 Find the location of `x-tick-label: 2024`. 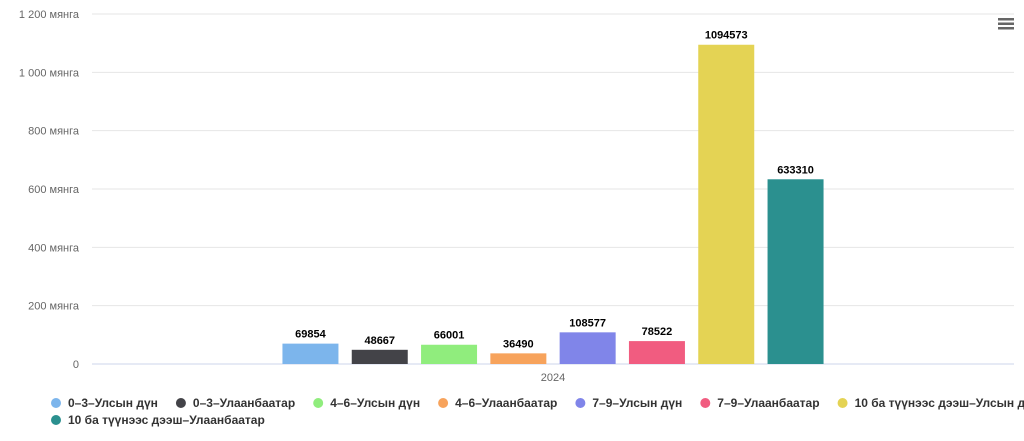

x-tick-label: 2024 is located at coordinates (553, 378).